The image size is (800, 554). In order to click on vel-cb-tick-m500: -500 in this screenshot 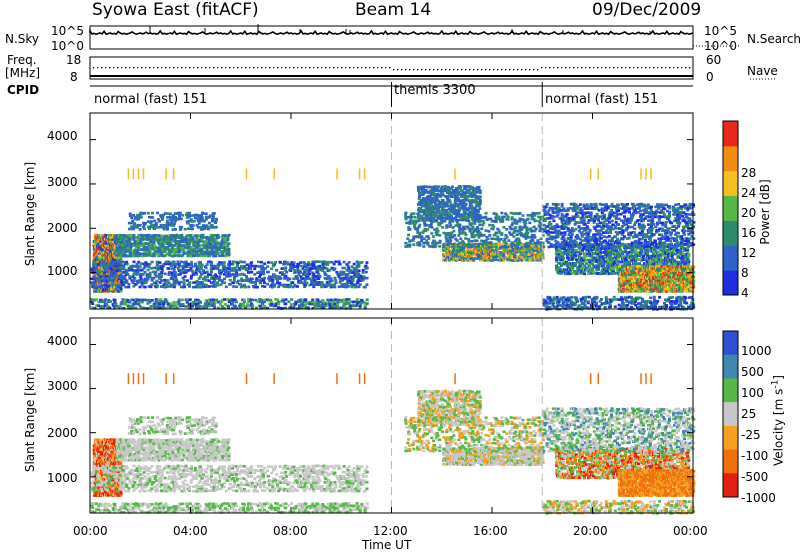, I will do `click(755, 477)`.